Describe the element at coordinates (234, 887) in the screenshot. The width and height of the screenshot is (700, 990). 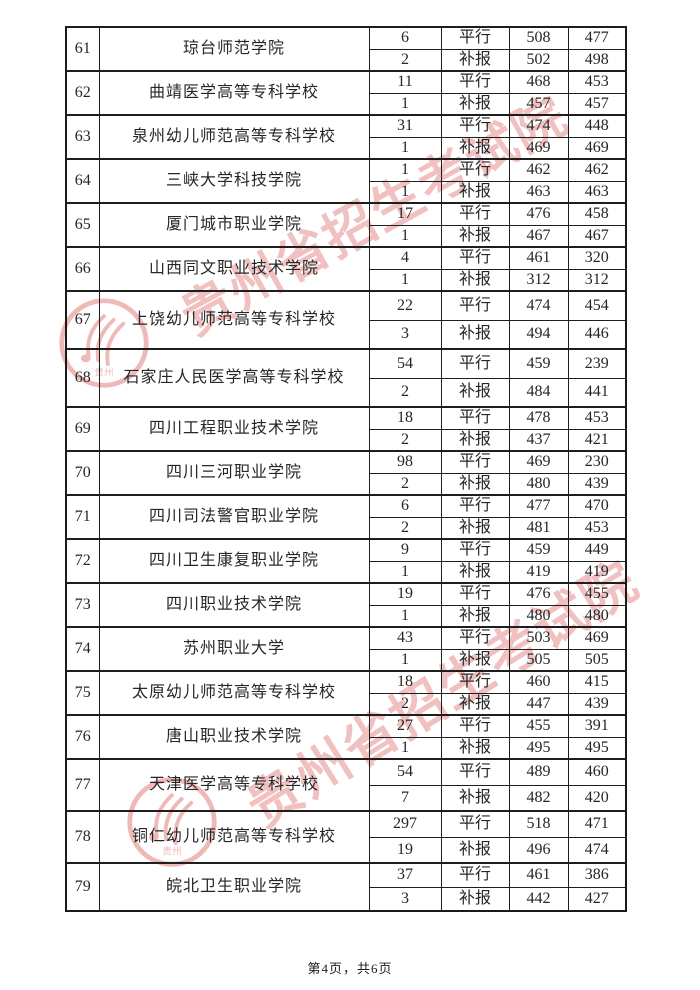
I see `school-name-cell: 皖北卫生职业学院` at that location.